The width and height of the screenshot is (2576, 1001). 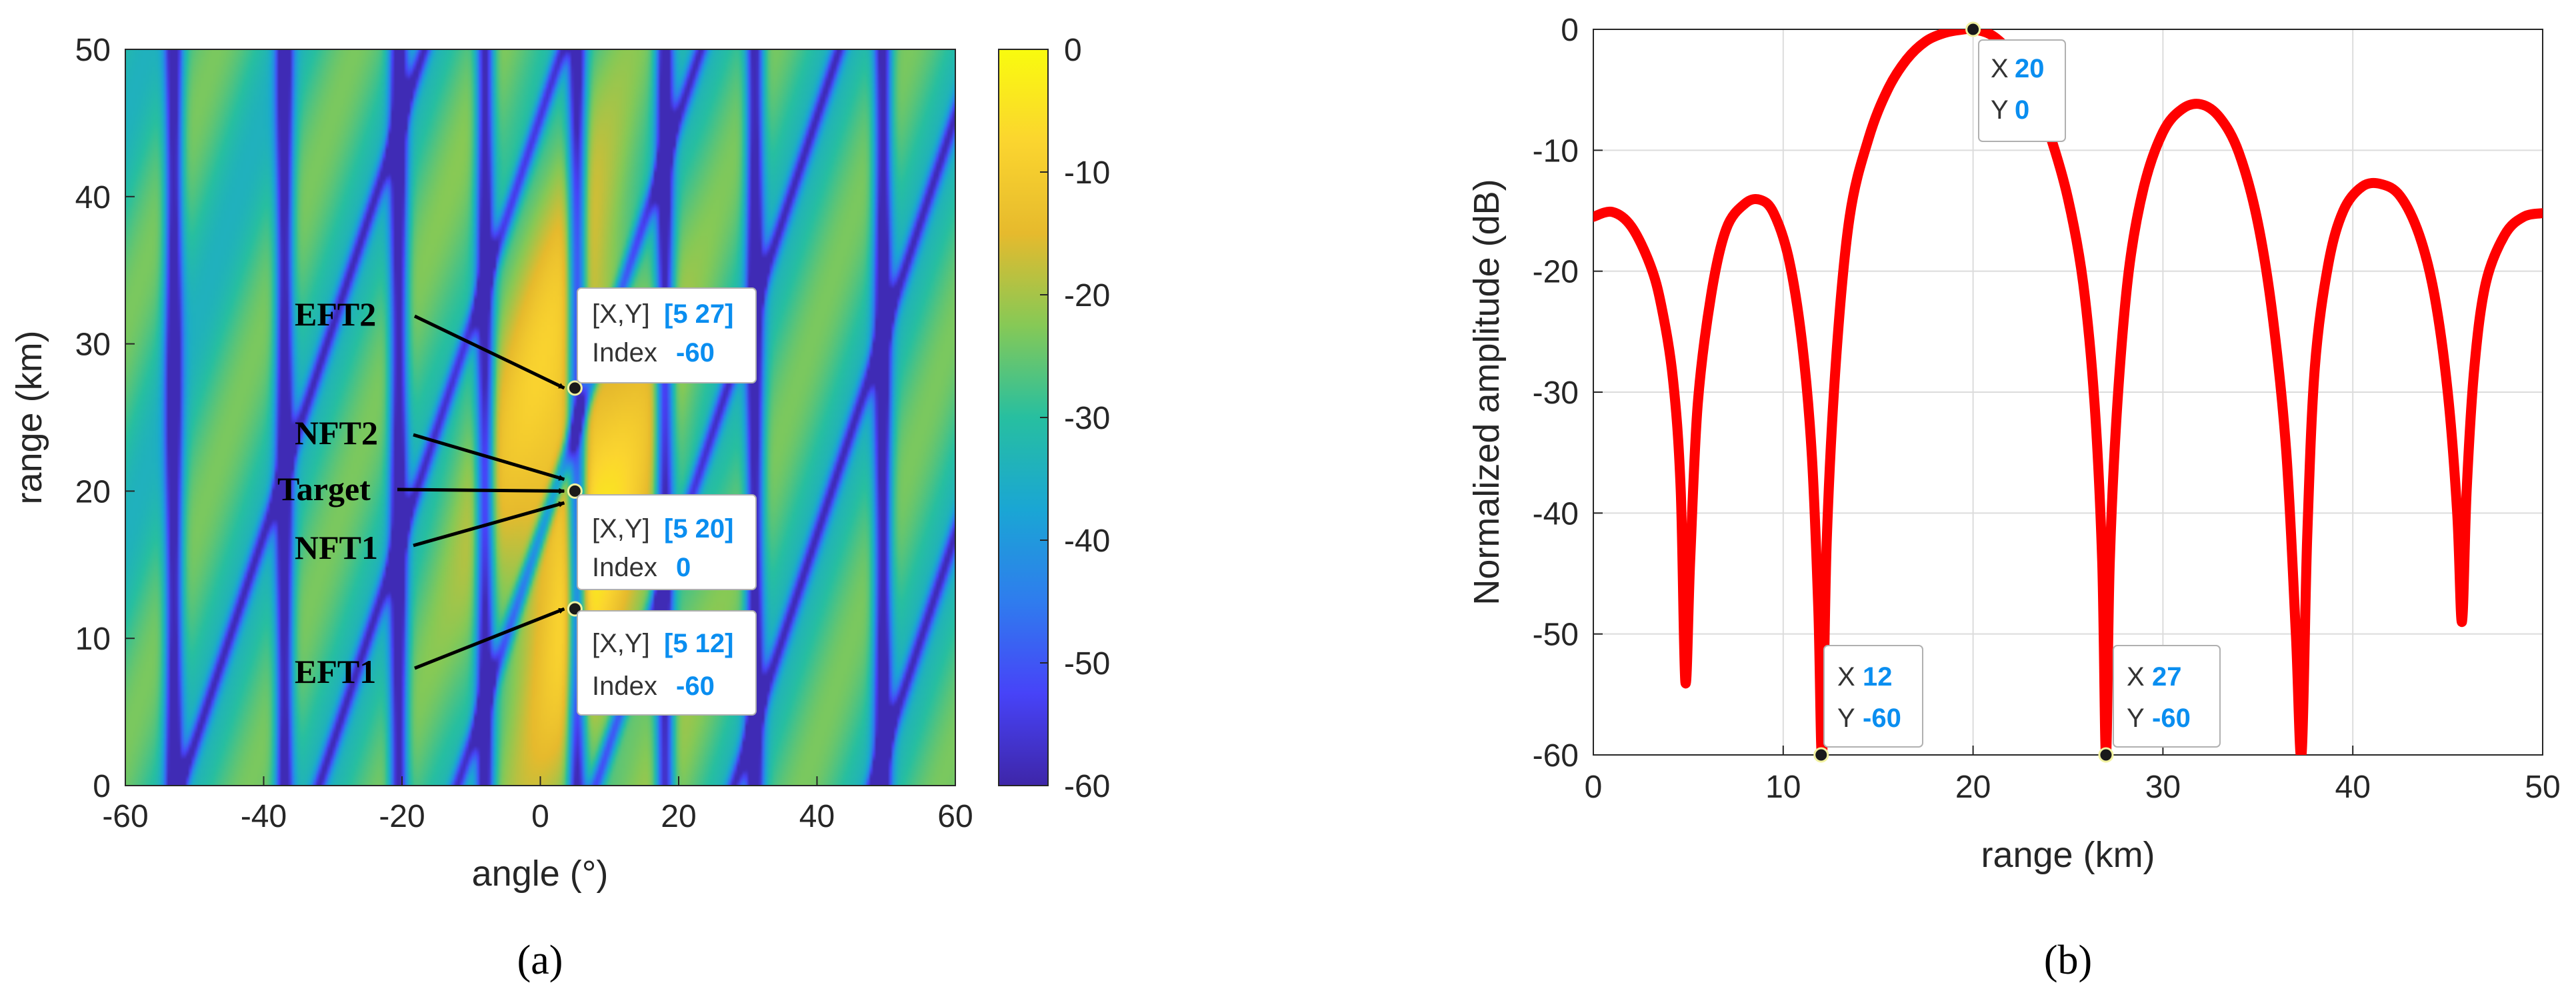 I want to click on annotation-eft2: EFT2, so click(x=335, y=314).